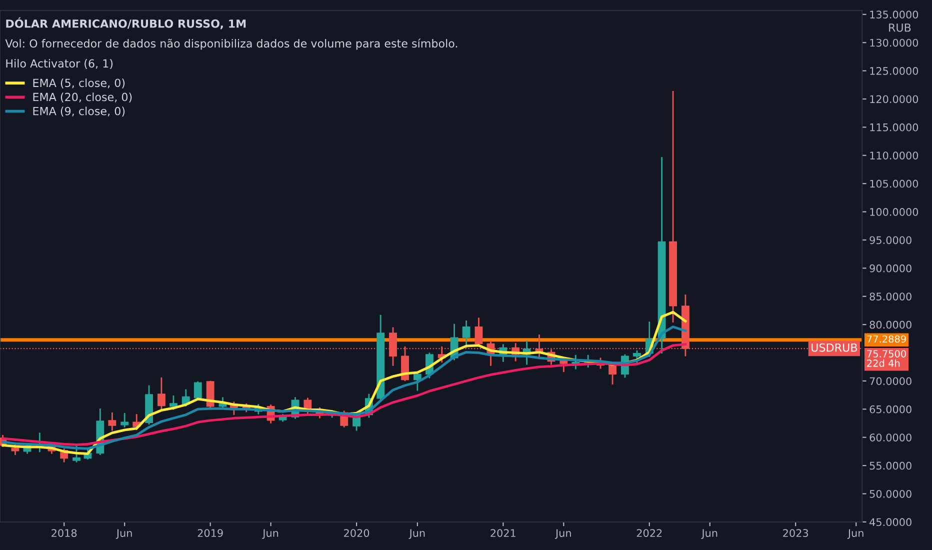 The width and height of the screenshot is (932, 550). Describe the element at coordinates (835, 347) in the screenshot. I see `annotation: USDRUB` at that location.